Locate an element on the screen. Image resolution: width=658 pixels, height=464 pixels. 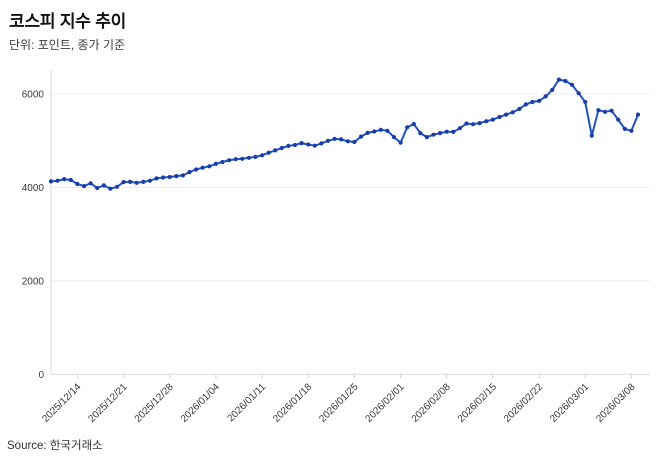
y-tick-label: 0 is located at coordinates (41, 375).